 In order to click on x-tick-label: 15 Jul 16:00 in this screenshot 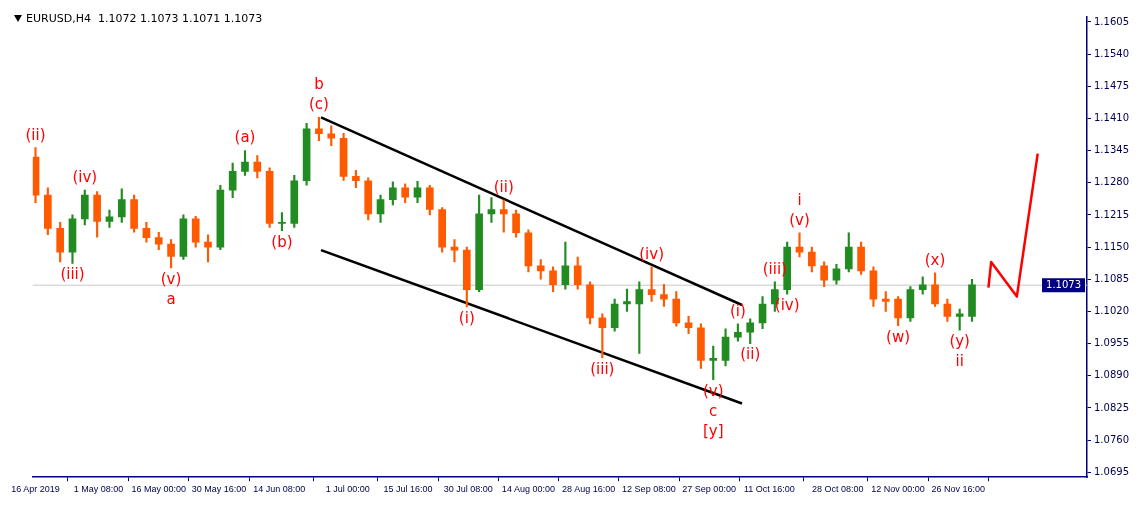, I will do `click(408, 489)`.